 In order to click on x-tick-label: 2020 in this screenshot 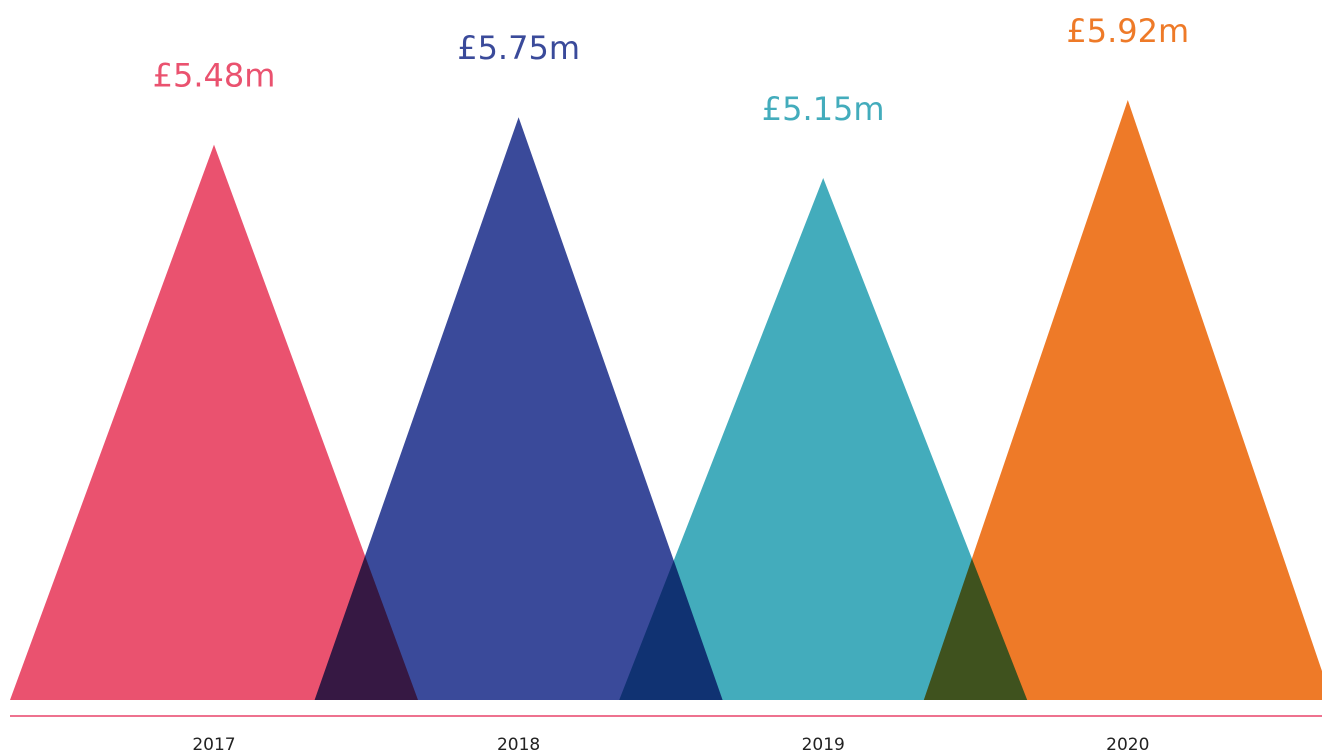, I will do `click(1127, 745)`.